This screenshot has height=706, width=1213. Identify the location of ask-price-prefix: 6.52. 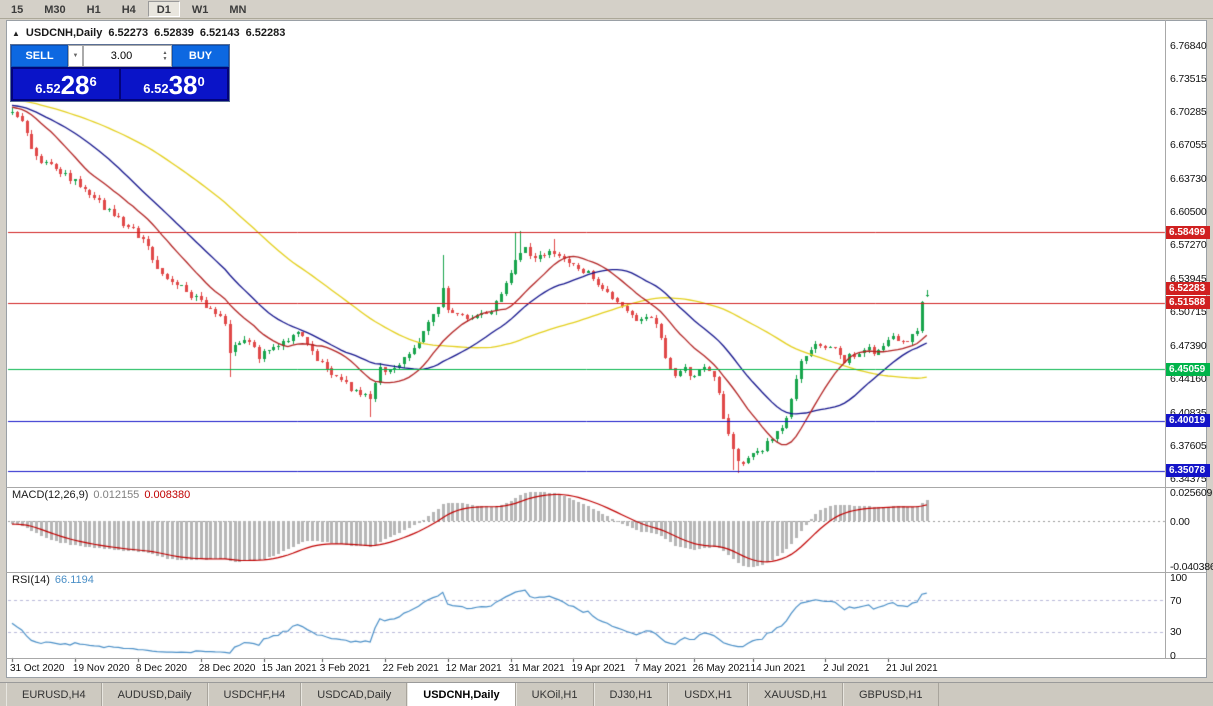
(156, 88).